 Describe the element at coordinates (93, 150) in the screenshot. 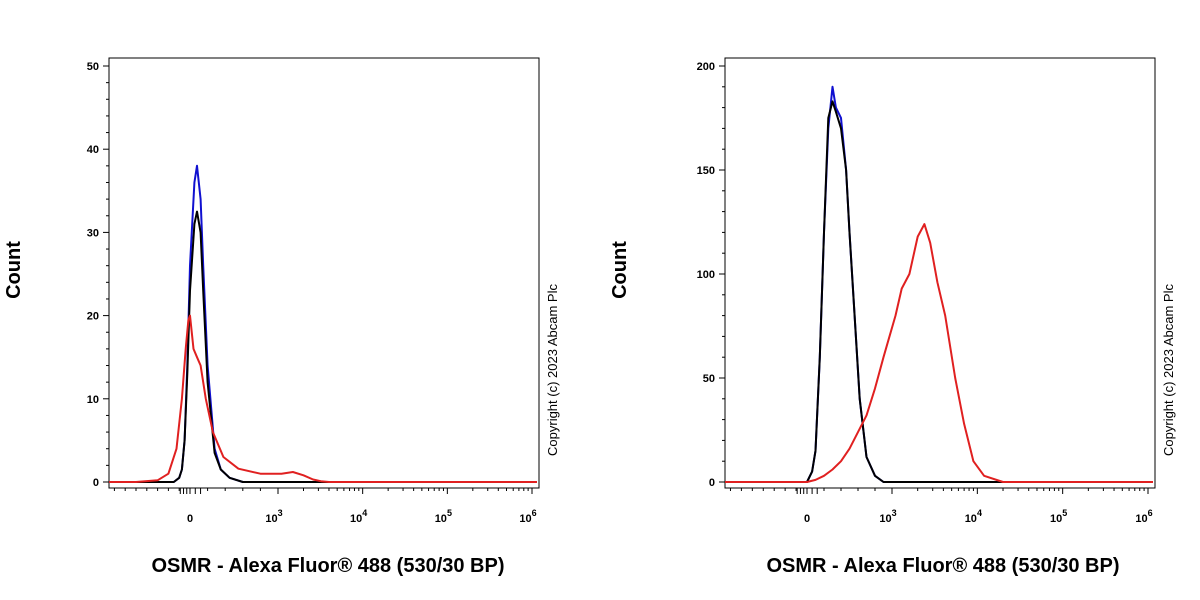

I see `y-tick-label: 40` at that location.